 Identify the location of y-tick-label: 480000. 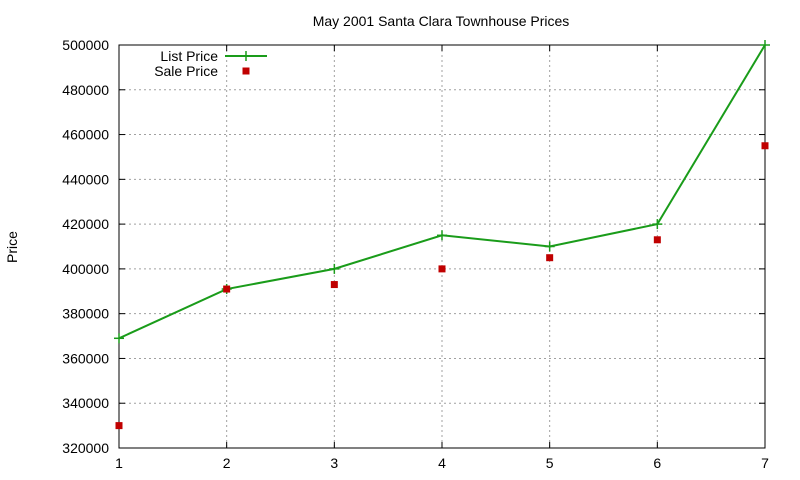
(85, 90).